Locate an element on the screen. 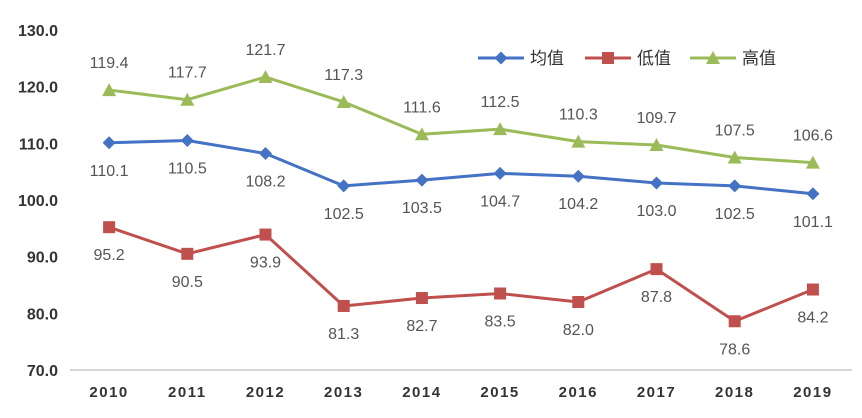 Image resolution: width=862 pixels, height=418 pixels. legend: 均值 低值 高值 is located at coordinates (627, 59).